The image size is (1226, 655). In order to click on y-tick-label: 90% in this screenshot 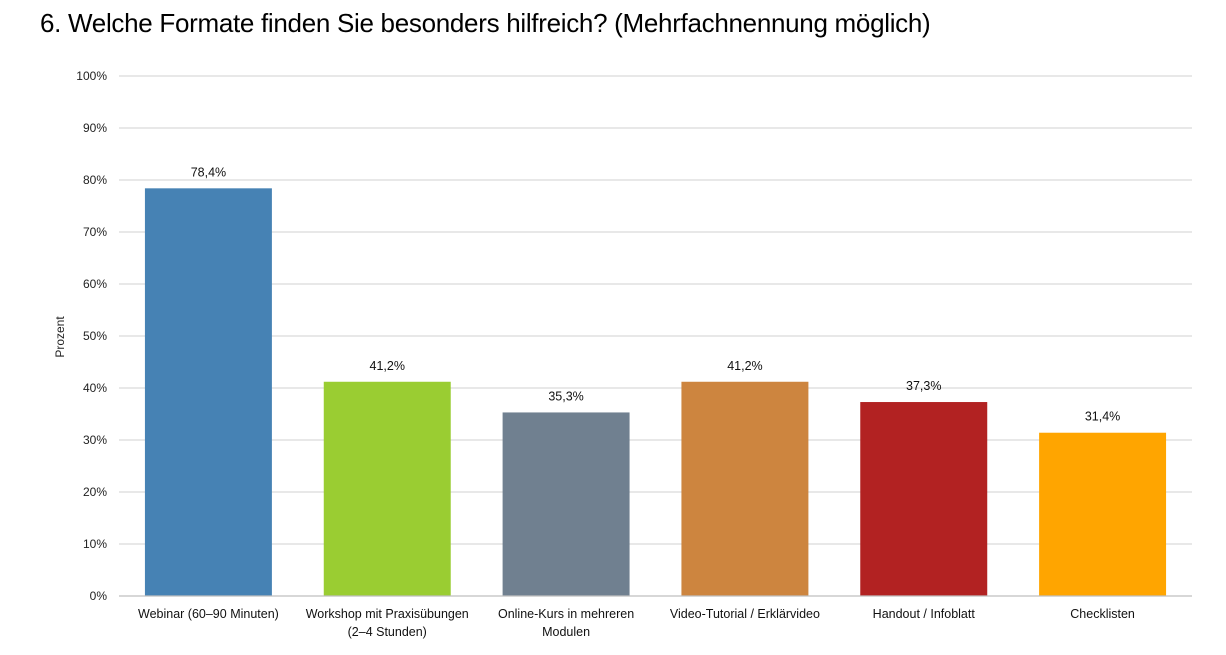, I will do `click(95, 128)`.